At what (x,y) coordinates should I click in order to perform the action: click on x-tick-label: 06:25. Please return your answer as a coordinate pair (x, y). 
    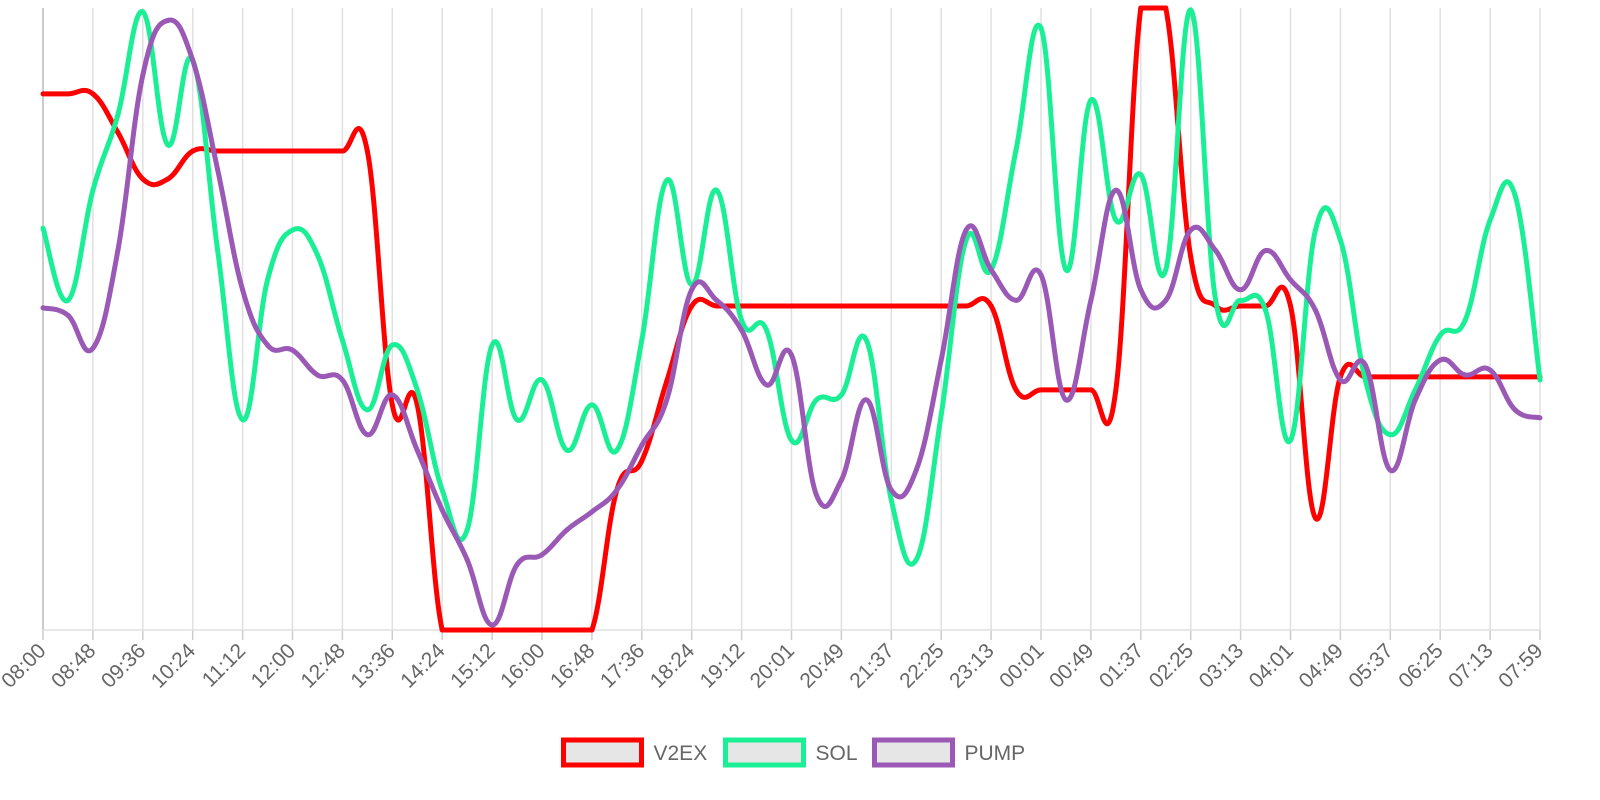
    Looking at the image, I should click on (1420, 665).